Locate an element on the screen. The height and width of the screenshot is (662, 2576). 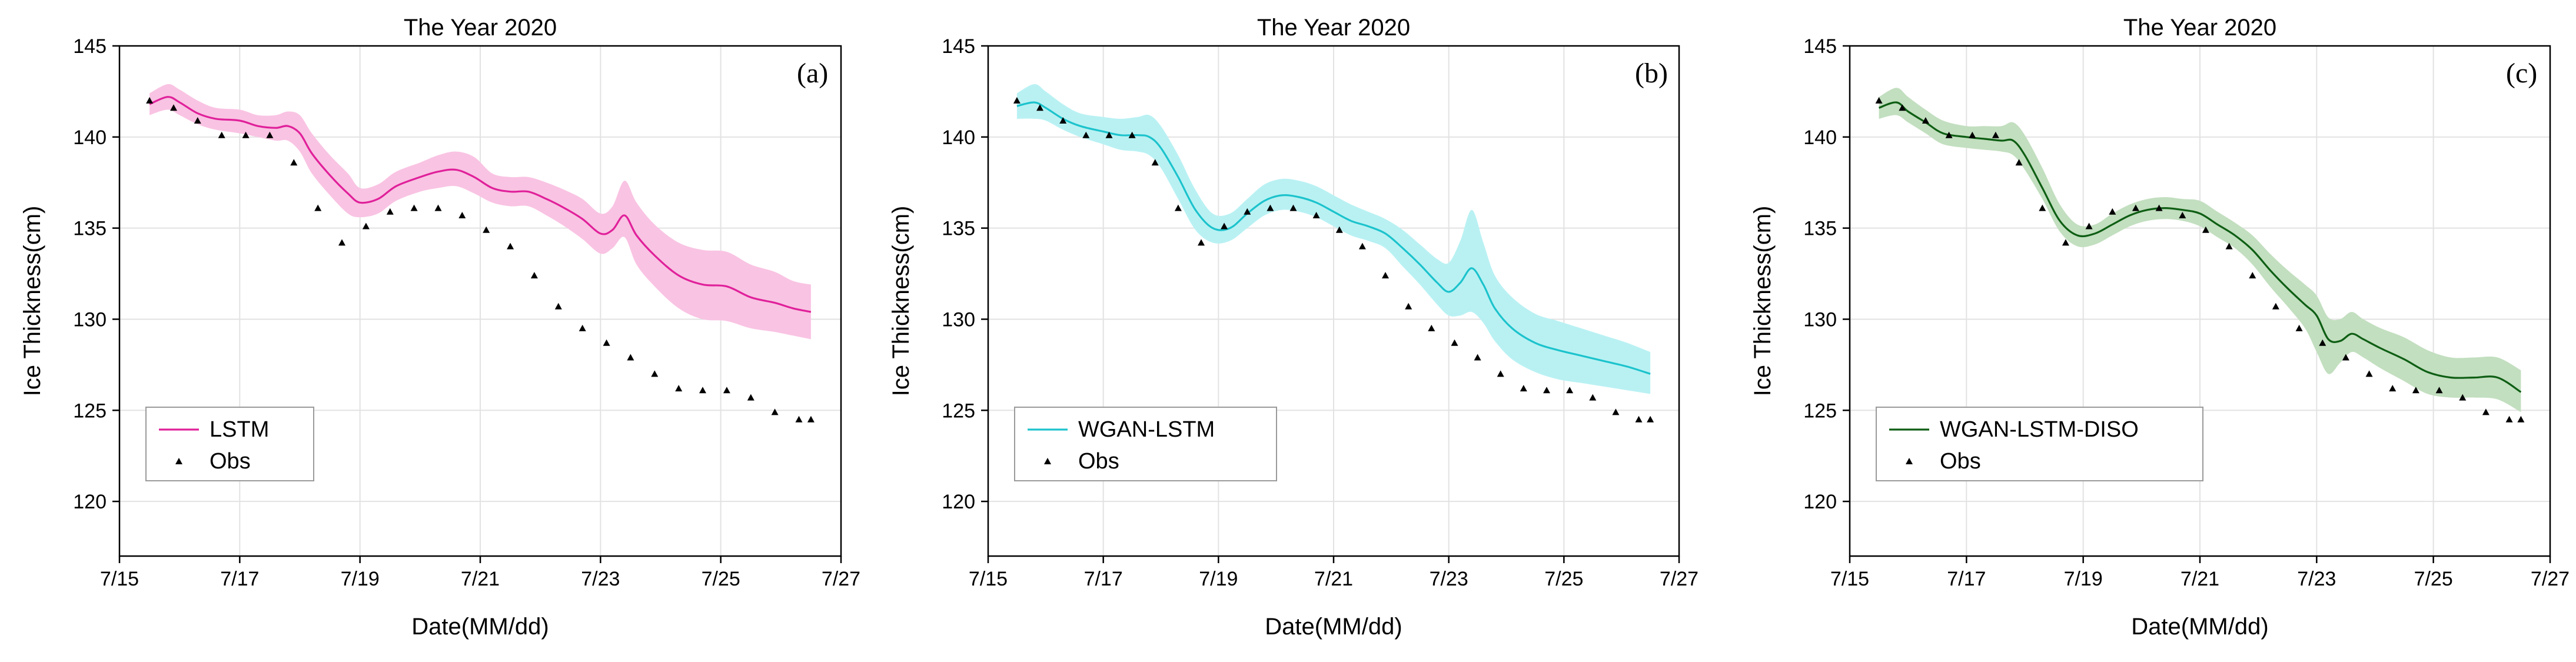
panel-label: (b) is located at coordinates (1651, 73).